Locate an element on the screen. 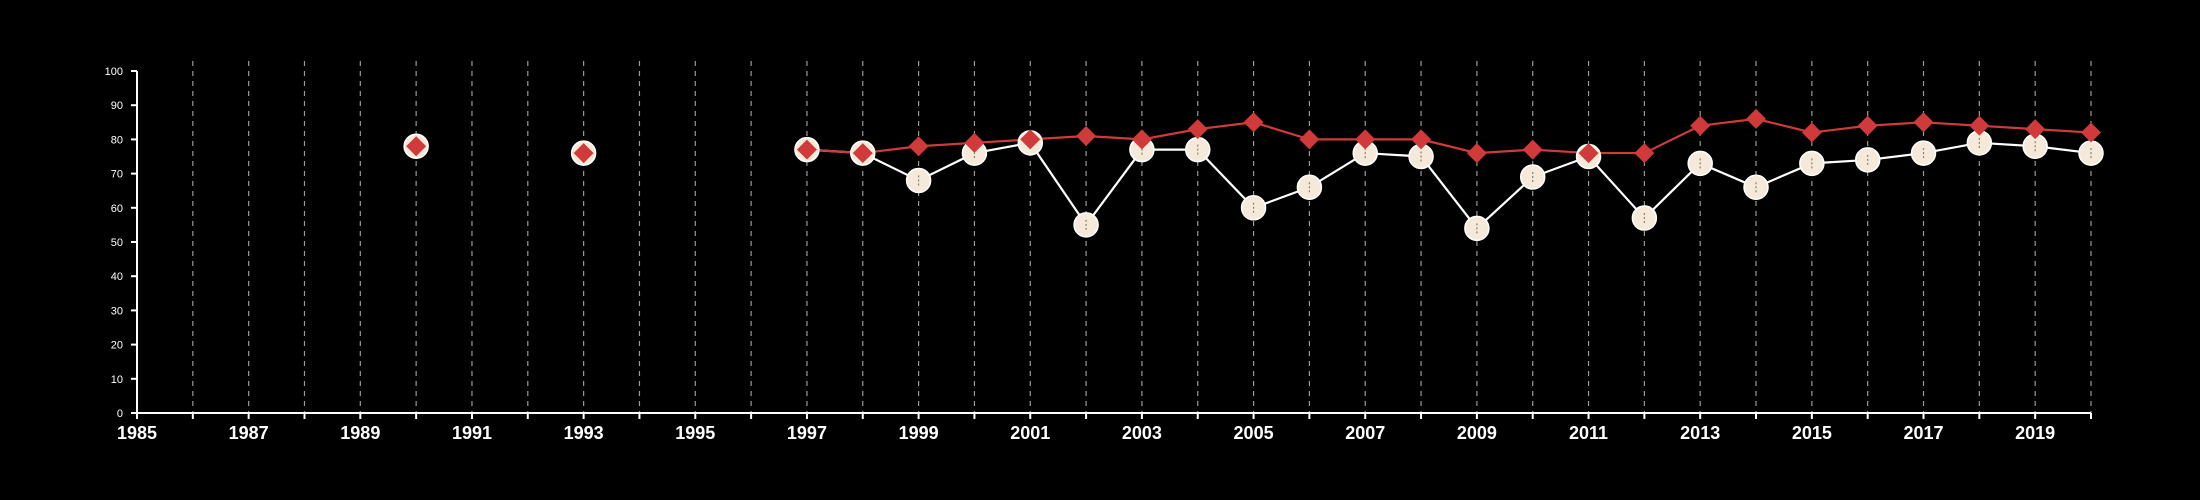 The width and height of the screenshot is (2200, 500). x-tick-label: 1993 is located at coordinates (584, 433).